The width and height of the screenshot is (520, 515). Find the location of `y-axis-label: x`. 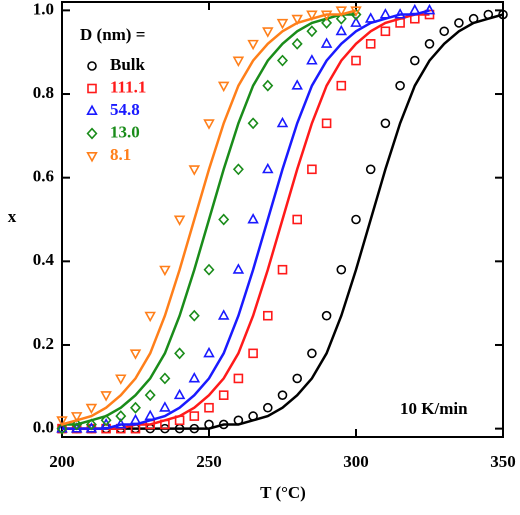

y-axis-label: x is located at coordinates (12, 216).